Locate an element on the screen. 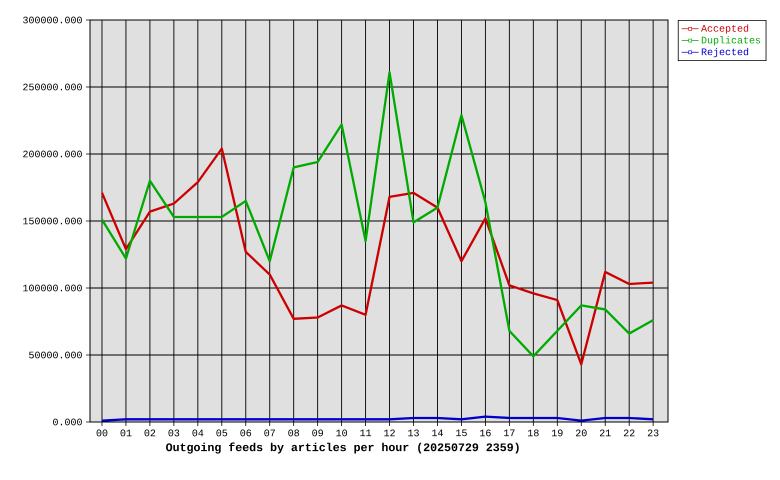 This screenshot has height=480, width=780. x-tick-label: 19 is located at coordinates (557, 433).